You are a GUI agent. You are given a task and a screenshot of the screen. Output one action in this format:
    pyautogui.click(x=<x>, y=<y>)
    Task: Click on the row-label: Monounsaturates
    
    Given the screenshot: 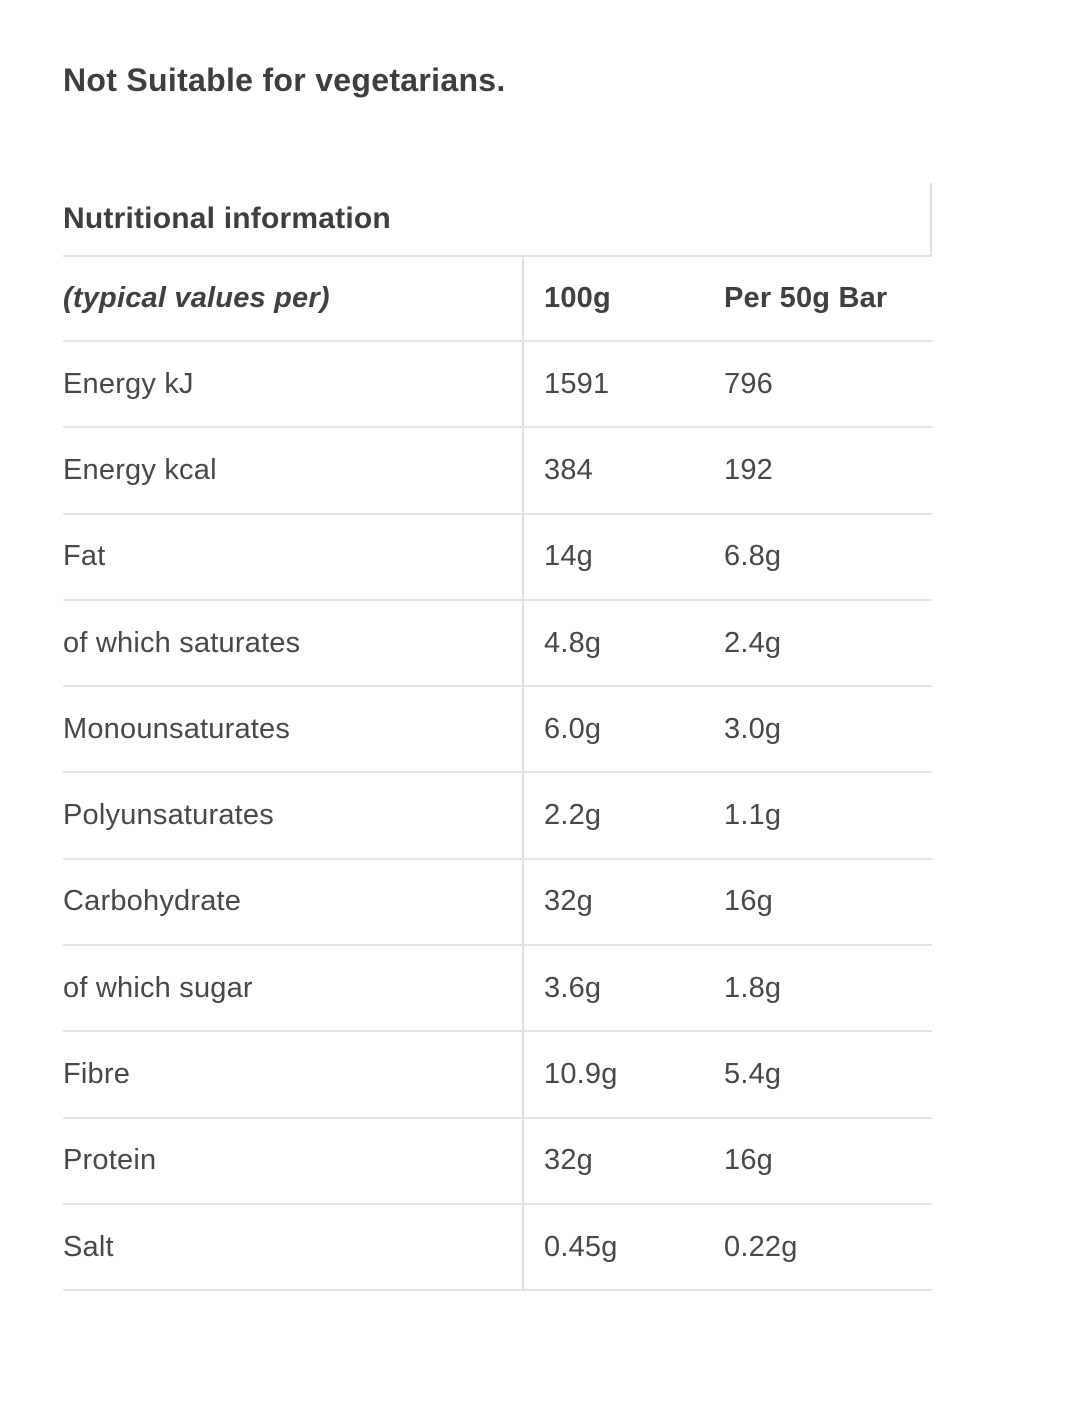 What is the action you would take?
    pyautogui.click(x=177, y=728)
    